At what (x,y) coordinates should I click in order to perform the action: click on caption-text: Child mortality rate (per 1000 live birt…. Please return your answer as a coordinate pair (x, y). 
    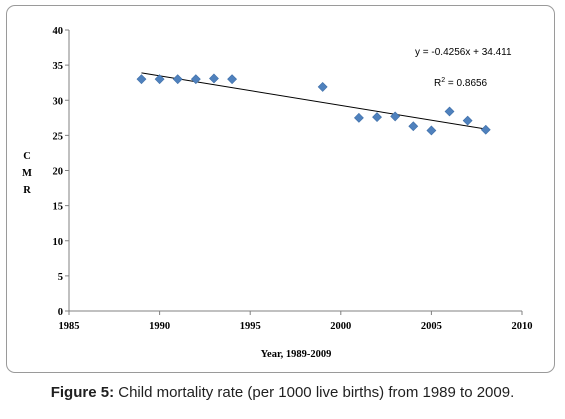
    Looking at the image, I should click on (314, 392).